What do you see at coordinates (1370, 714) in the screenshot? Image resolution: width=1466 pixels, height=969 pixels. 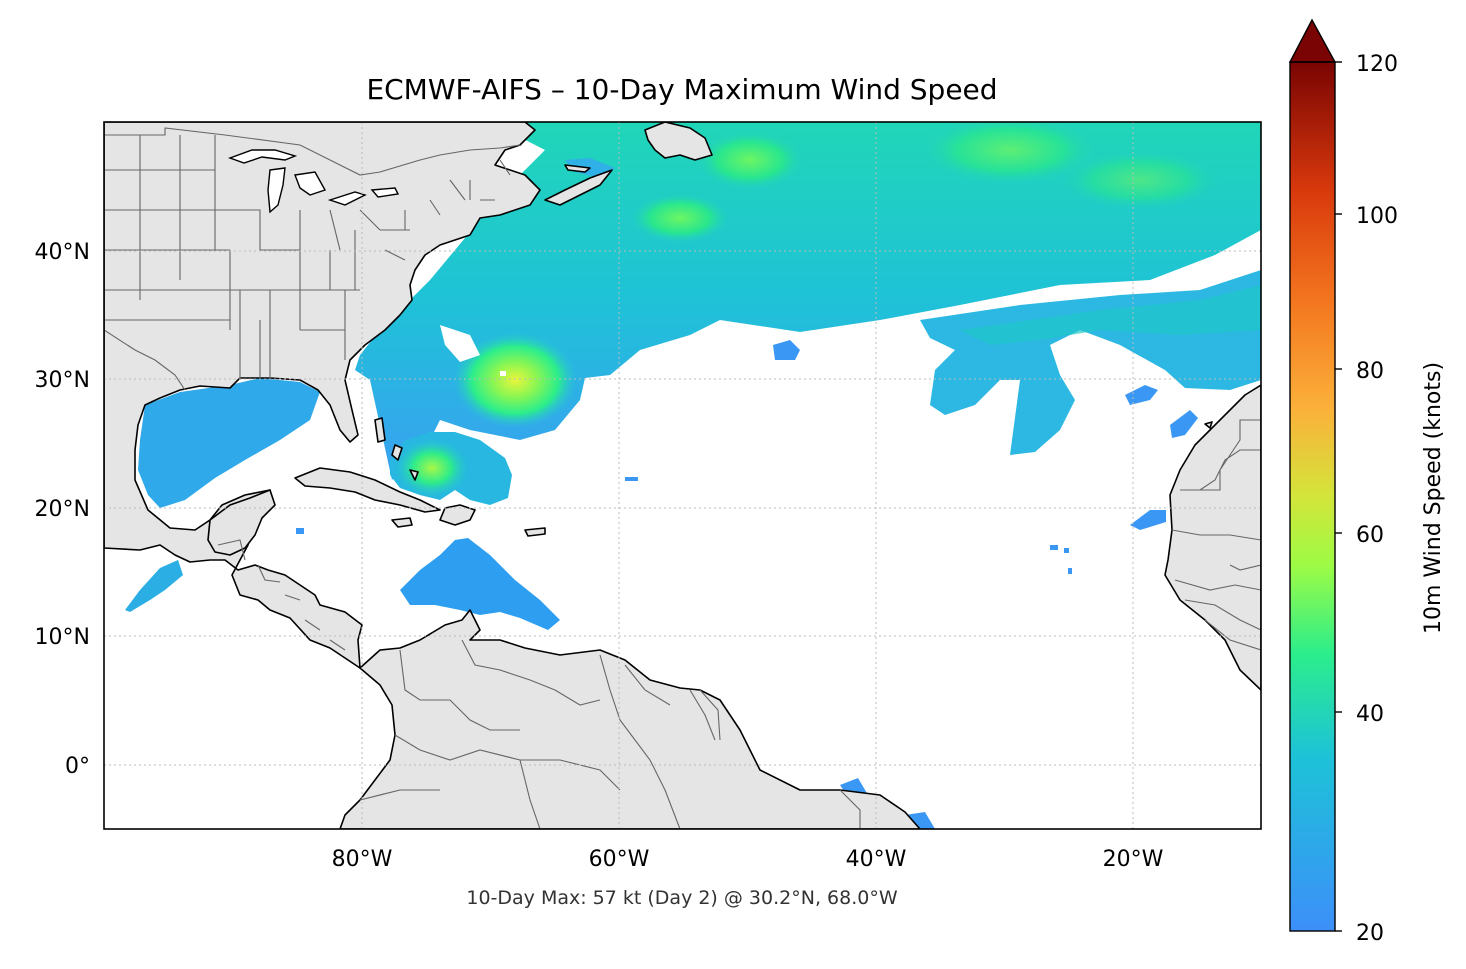 I see `colorbar-label-40: 40` at bounding box center [1370, 714].